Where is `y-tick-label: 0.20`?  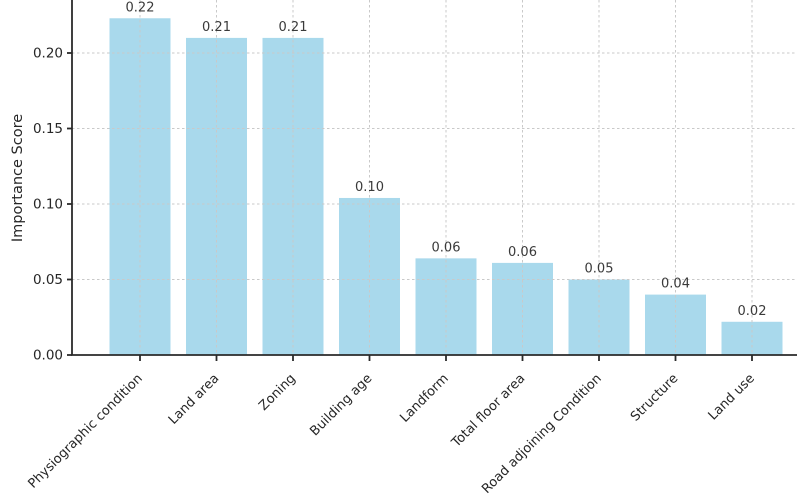
y-tick-label: 0.20 is located at coordinates (48, 54).